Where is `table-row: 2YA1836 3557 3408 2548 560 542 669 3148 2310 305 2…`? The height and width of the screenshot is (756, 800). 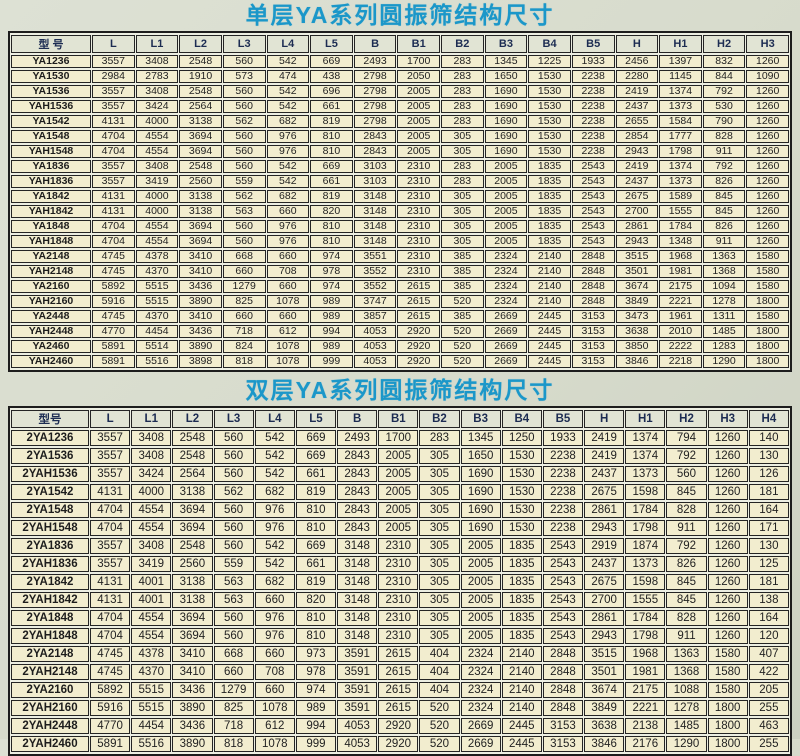
table-row: 2YA1836 3557 3408 2548 560 542 669 3148 2310 305 2… is located at coordinates (400, 546).